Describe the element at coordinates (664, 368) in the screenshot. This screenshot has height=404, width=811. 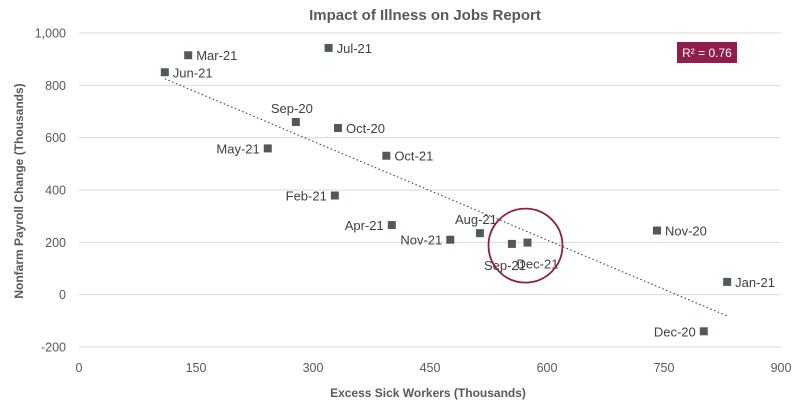
I see `x-tick-label: 750` at that location.